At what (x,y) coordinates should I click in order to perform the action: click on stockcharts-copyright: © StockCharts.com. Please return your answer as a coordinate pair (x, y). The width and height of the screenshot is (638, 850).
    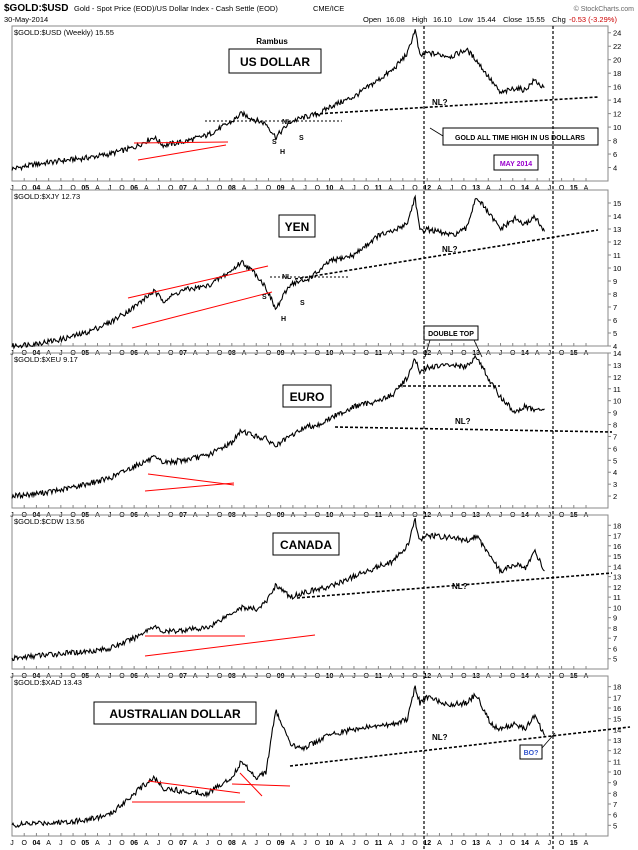
    Looking at the image, I should click on (604, 9).